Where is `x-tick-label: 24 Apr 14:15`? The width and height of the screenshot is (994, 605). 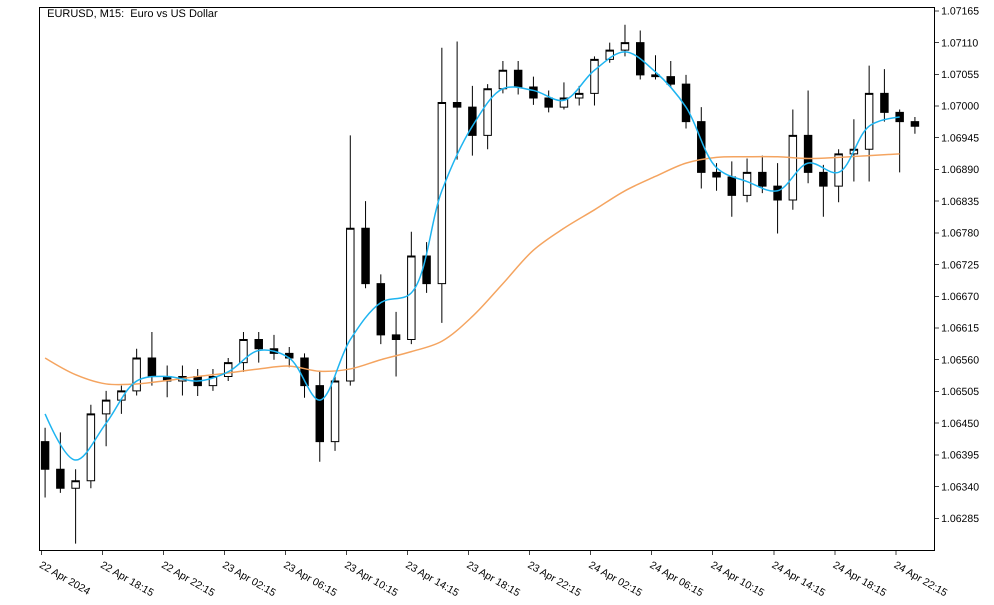 x-tick-label: 24 Apr 14:15 is located at coordinates (799, 579).